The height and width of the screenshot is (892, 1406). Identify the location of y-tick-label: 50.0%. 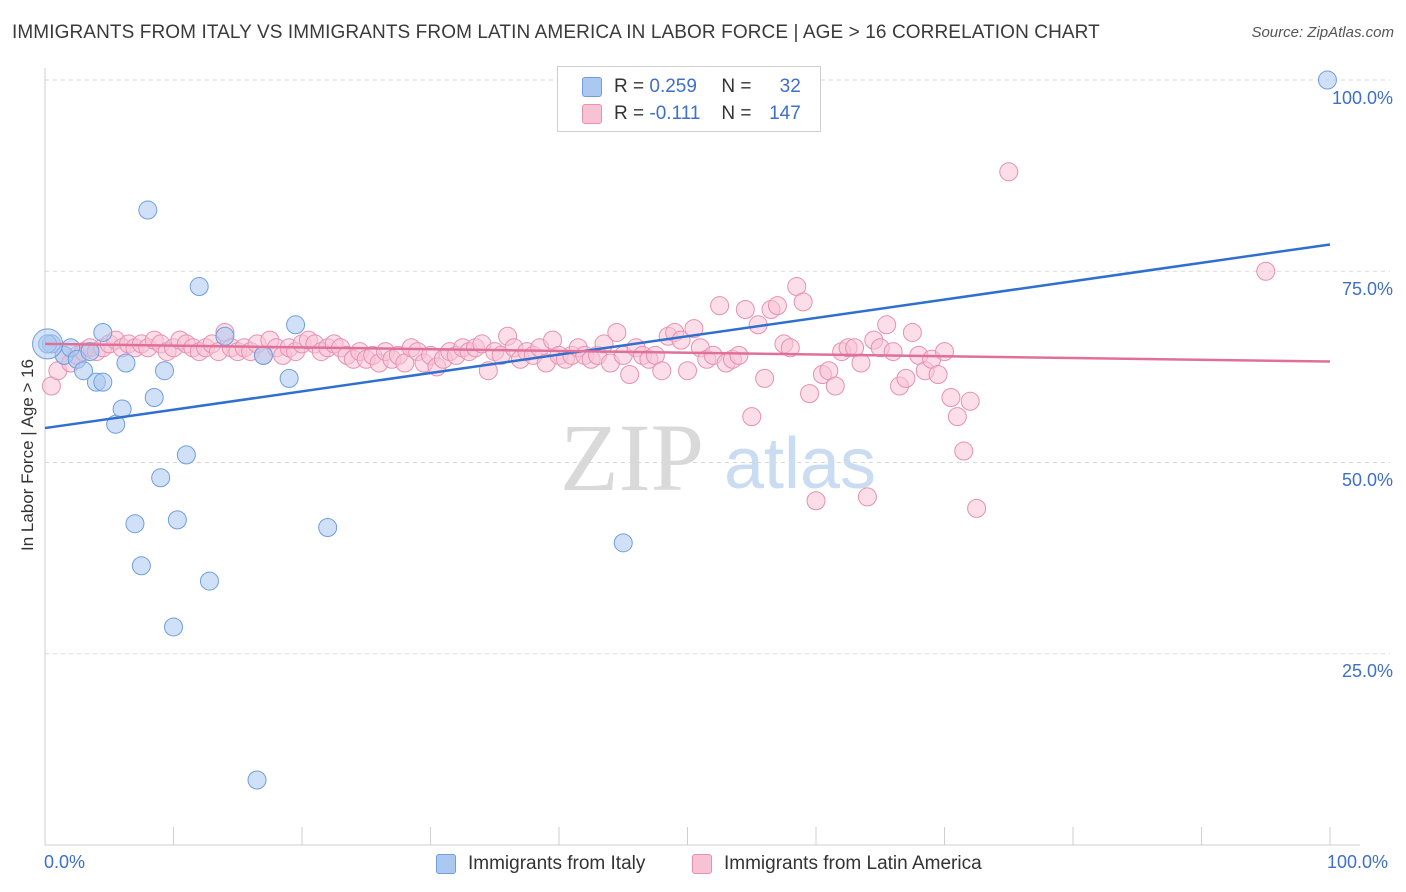
(1367, 480).